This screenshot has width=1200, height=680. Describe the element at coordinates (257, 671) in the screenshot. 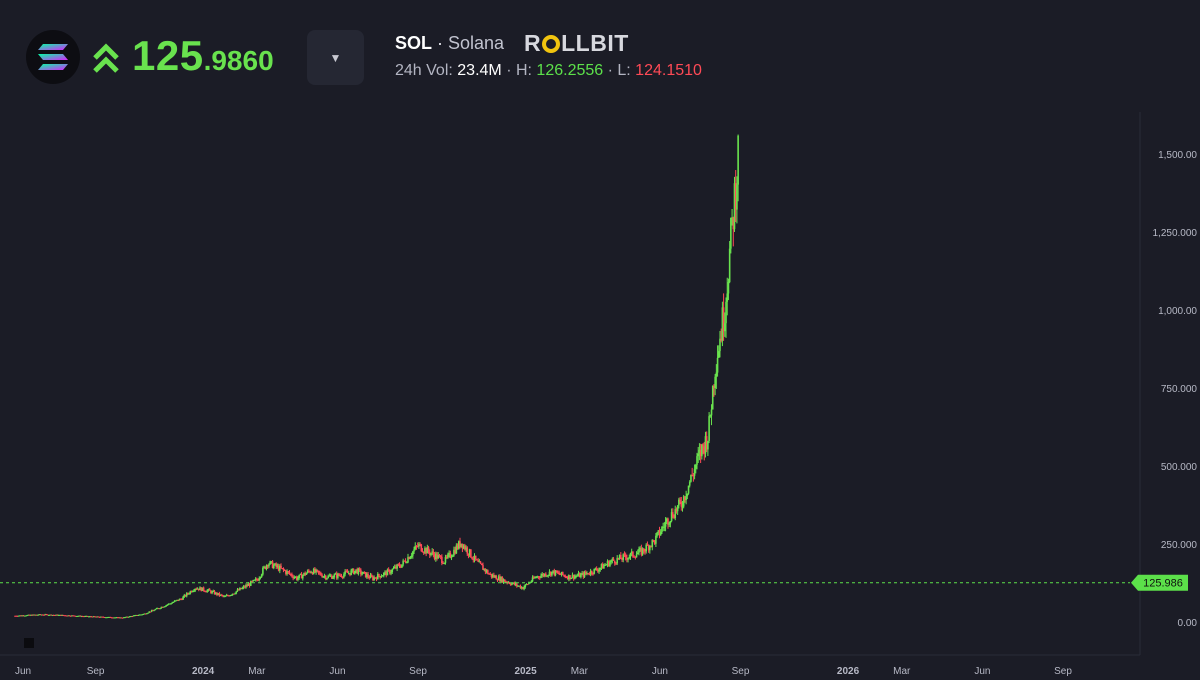

I see `x-tick-label: Mar` at that location.